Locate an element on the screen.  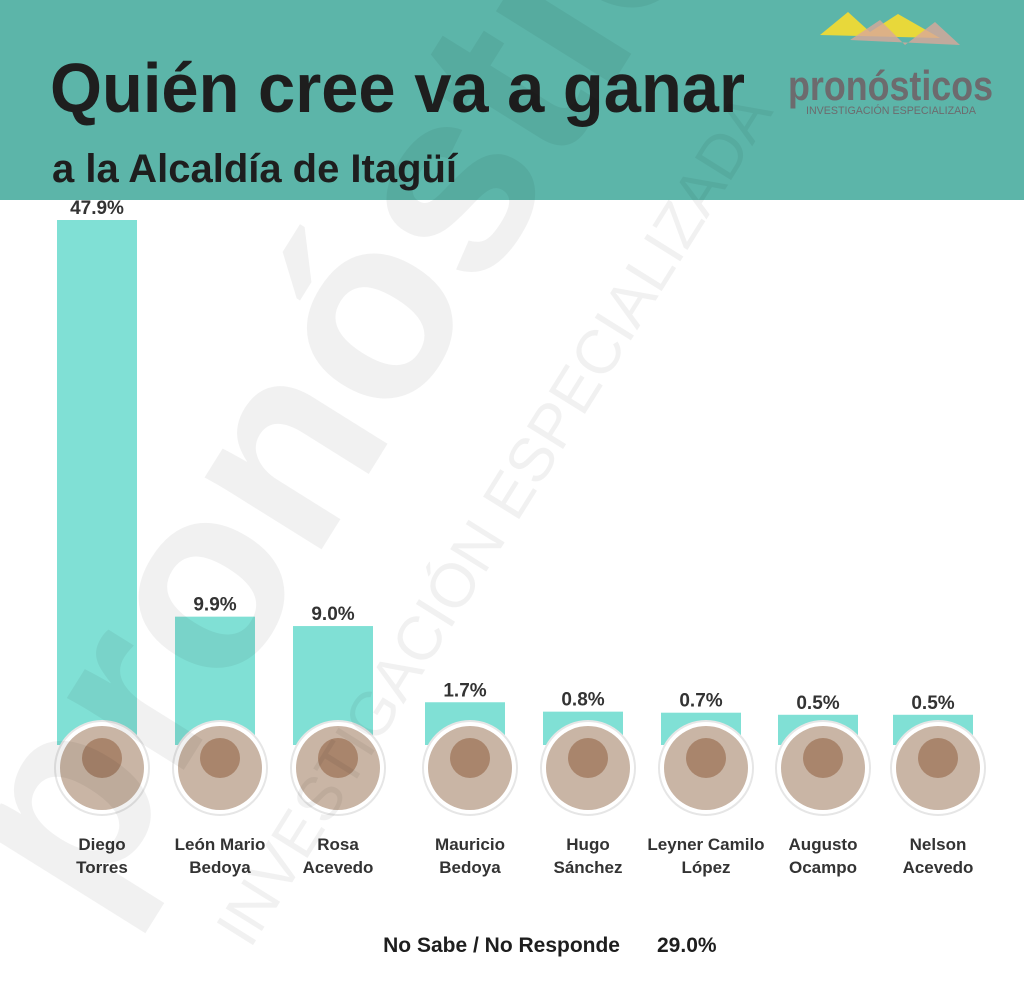
x-tick-label: Rosa is located at coordinates (338, 844).